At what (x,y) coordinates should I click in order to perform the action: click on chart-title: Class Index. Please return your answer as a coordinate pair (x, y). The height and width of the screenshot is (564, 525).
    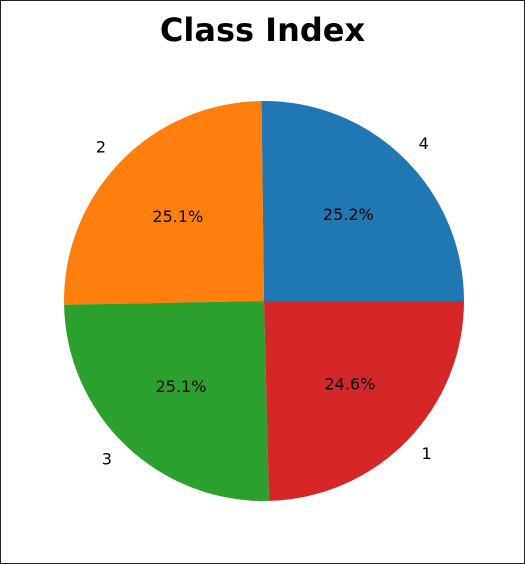
    Looking at the image, I should click on (262, 30).